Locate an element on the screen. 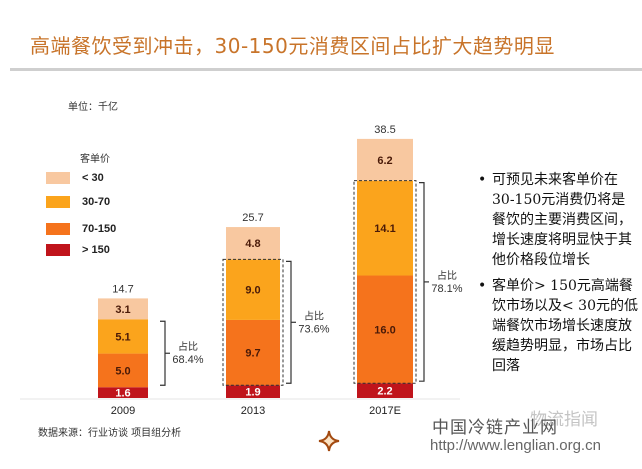 The image size is (642, 469). legend-title: 客单价 is located at coordinates (95, 159).